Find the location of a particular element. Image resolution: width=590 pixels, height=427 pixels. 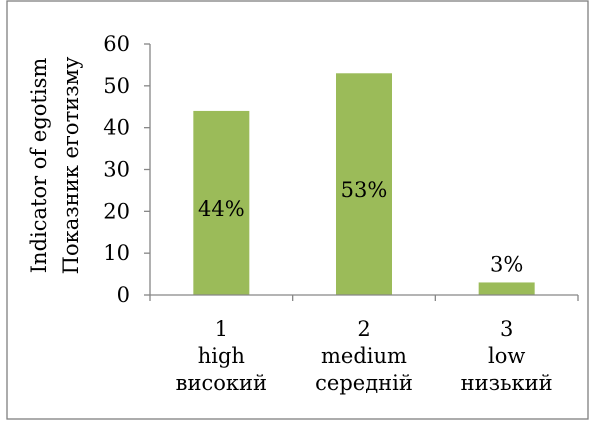

x-category-label: 2 is located at coordinates (363, 329).